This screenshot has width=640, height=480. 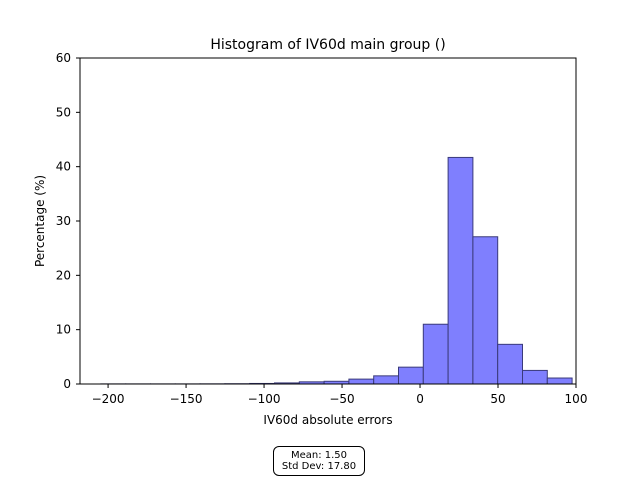 What do you see at coordinates (63, 167) in the screenshot?
I see `y-tick-label: 40` at bounding box center [63, 167].